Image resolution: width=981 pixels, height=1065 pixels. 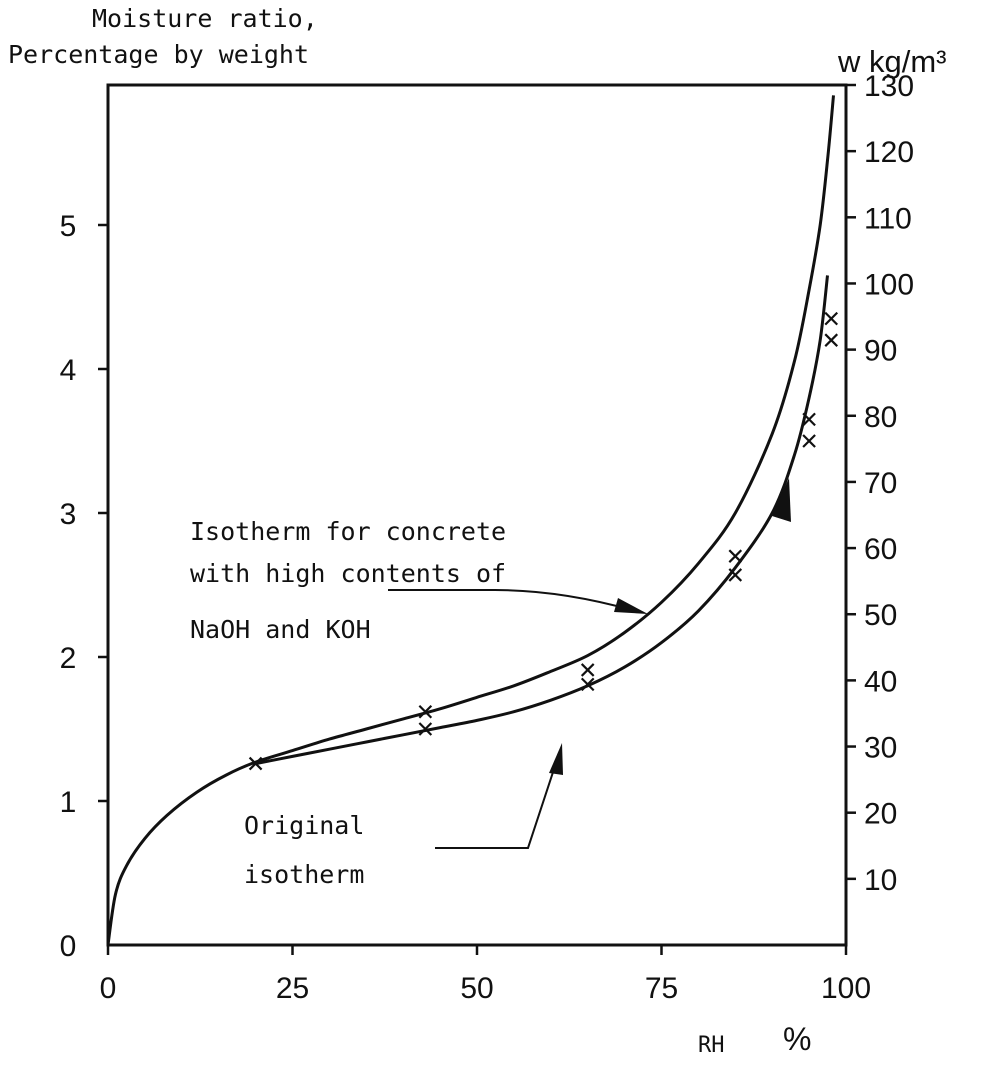 I want to click on y-right-tick-label: 50, so click(x=880, y=615).